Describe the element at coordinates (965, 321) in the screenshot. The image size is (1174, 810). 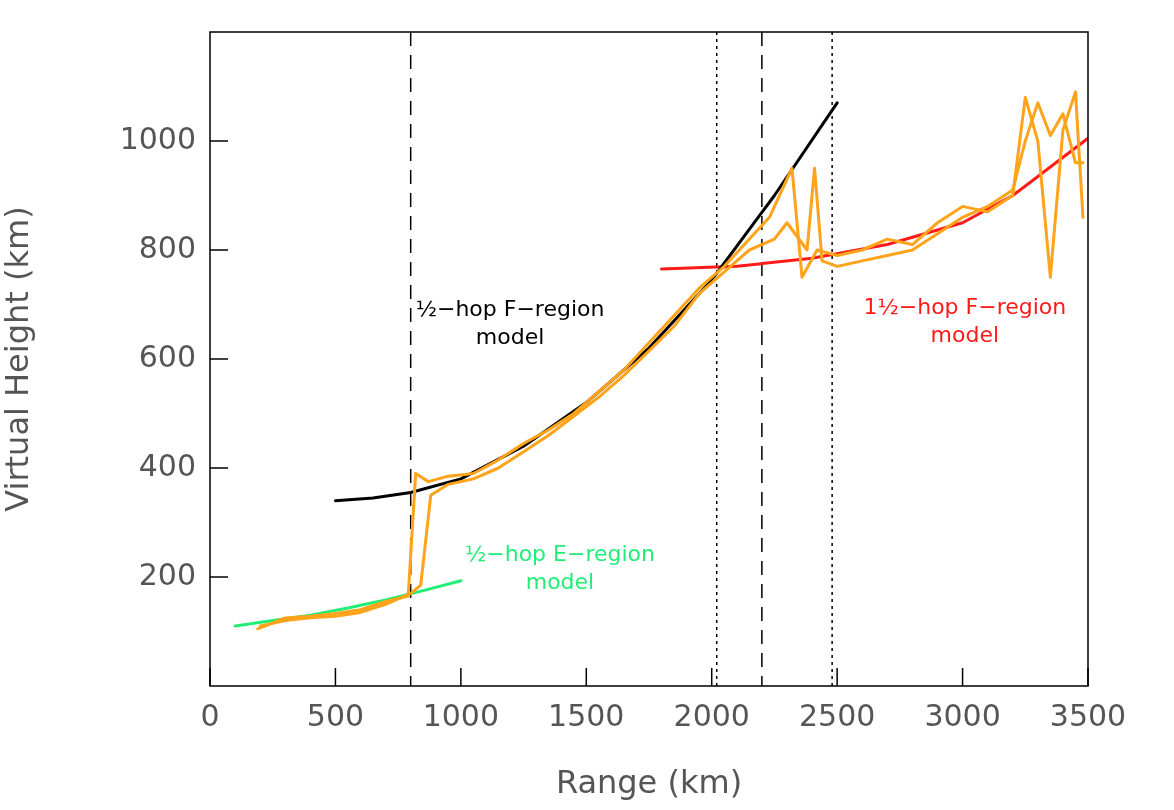
I see `text: 1½−hop F−region model` at that location.